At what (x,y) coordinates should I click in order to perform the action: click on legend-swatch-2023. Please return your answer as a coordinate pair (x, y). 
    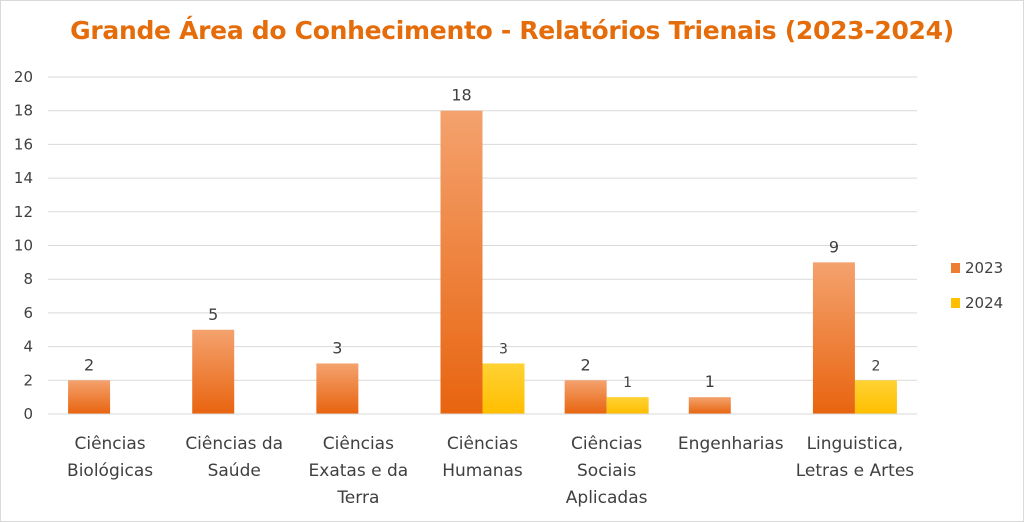
    Looking at the image, I should click on (955, 268).